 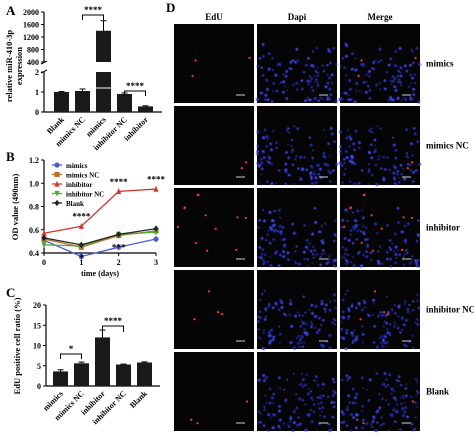 What do you see at coordinates (135, 93) in the screenshot?
I see `sig-a-2-bracket` at bounding box center [135, 93].